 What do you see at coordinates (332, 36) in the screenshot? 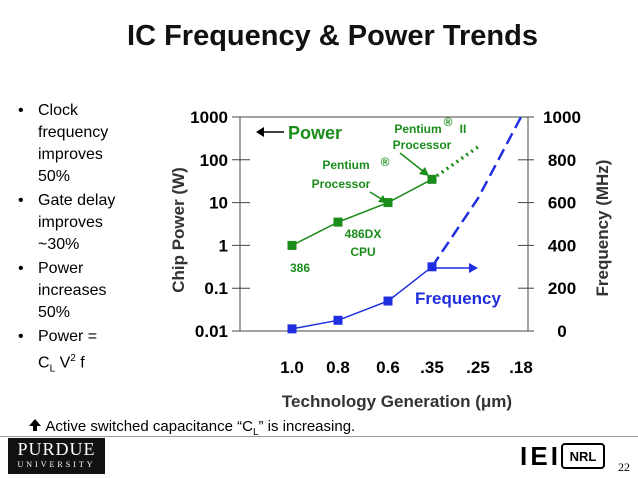
I see `slide-title: IC Frequency & Power Trends` at bounding box center [332, 36].